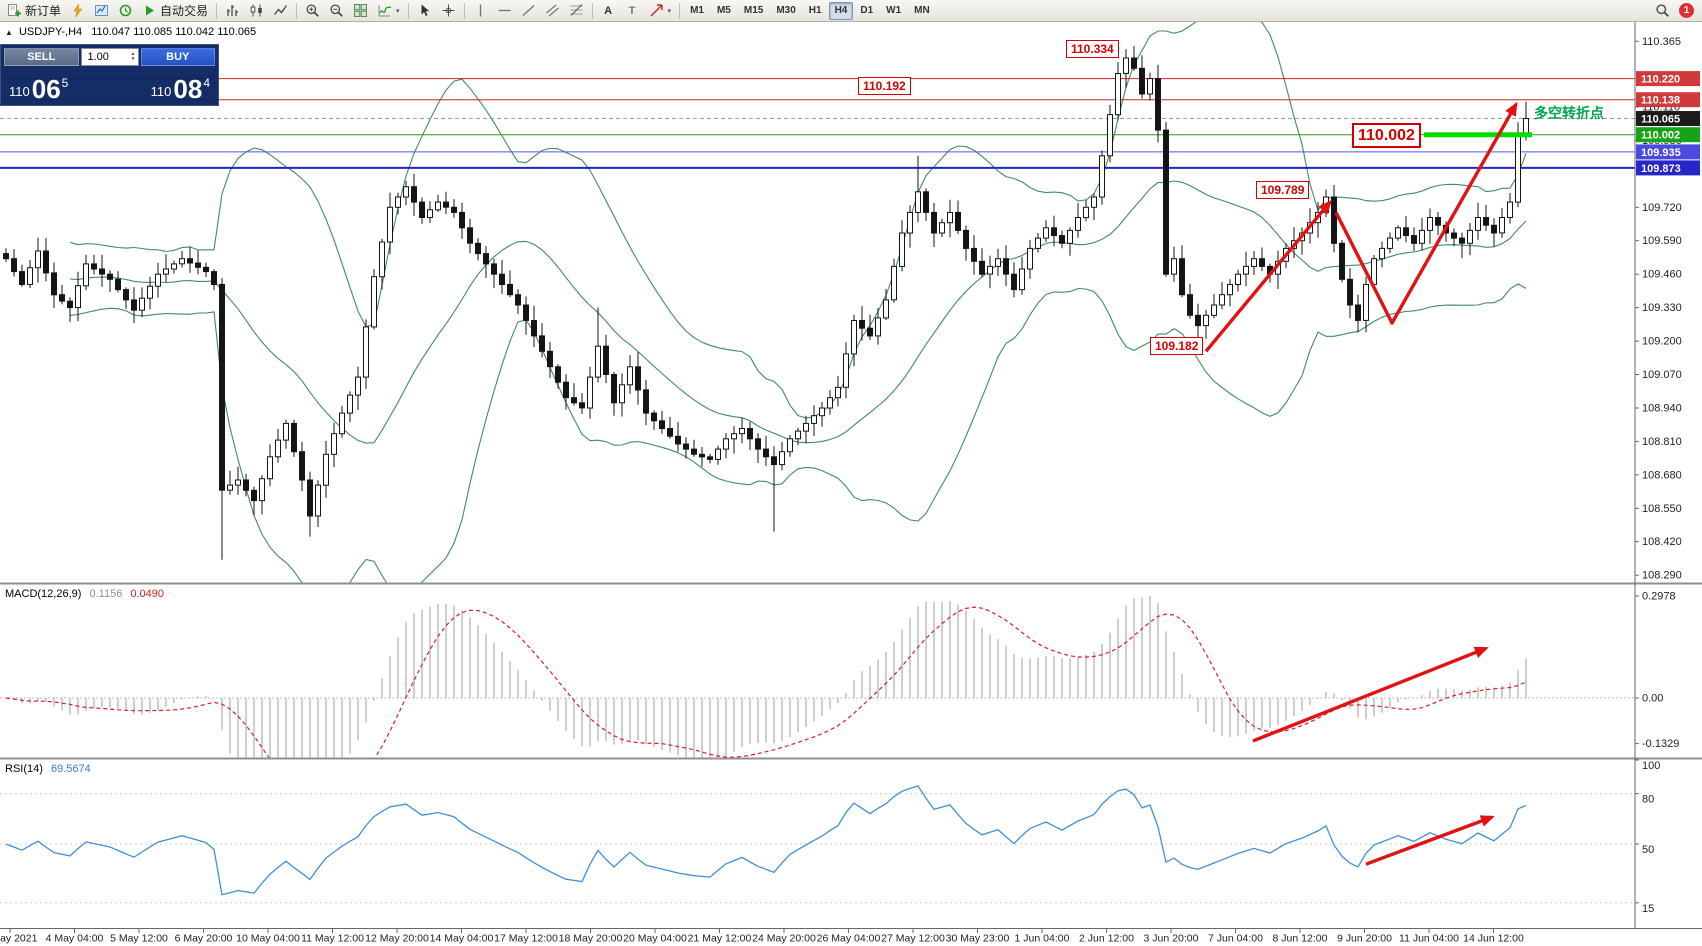 Image resolution: width=1702 pixels, height=946 pixels. What do you see at coordinates (1177, 345) in the screenshot?
I see `price-annotation: 109.182` at bounding box center [1177, 345].